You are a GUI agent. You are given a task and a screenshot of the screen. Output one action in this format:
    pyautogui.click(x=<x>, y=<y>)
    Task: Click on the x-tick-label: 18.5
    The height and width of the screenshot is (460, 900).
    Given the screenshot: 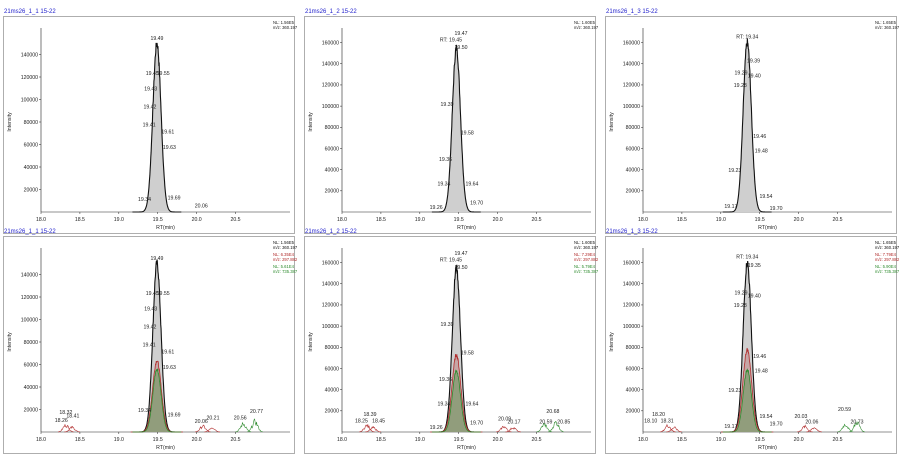 What is the action you would take?
    pyautogui.click(x=682, y=220)
    